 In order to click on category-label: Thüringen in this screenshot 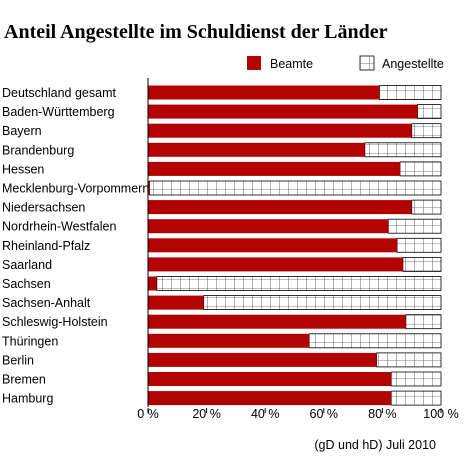, I will do `click(30, 341)`.